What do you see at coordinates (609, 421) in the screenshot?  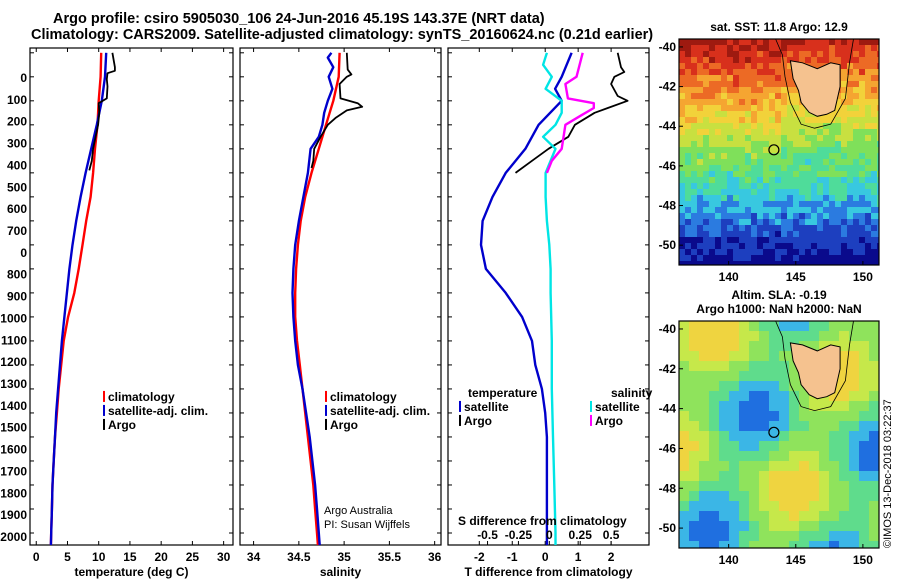 I see `legend-label: Argo` at bounding box center [609, 421].